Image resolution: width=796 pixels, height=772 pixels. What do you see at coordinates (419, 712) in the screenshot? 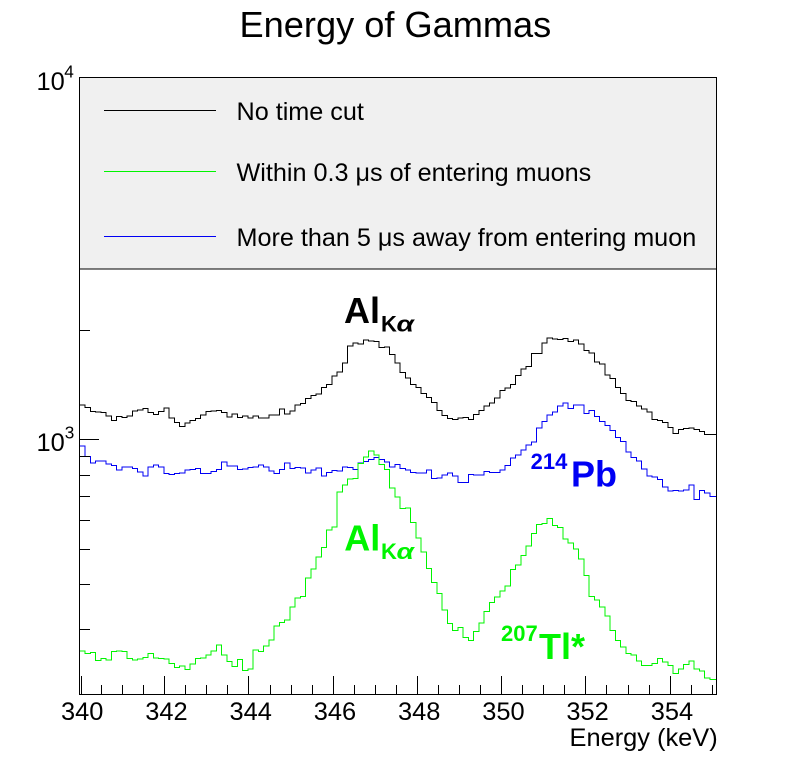
I see `svg-text: 348` at bounding box center [419, 712].